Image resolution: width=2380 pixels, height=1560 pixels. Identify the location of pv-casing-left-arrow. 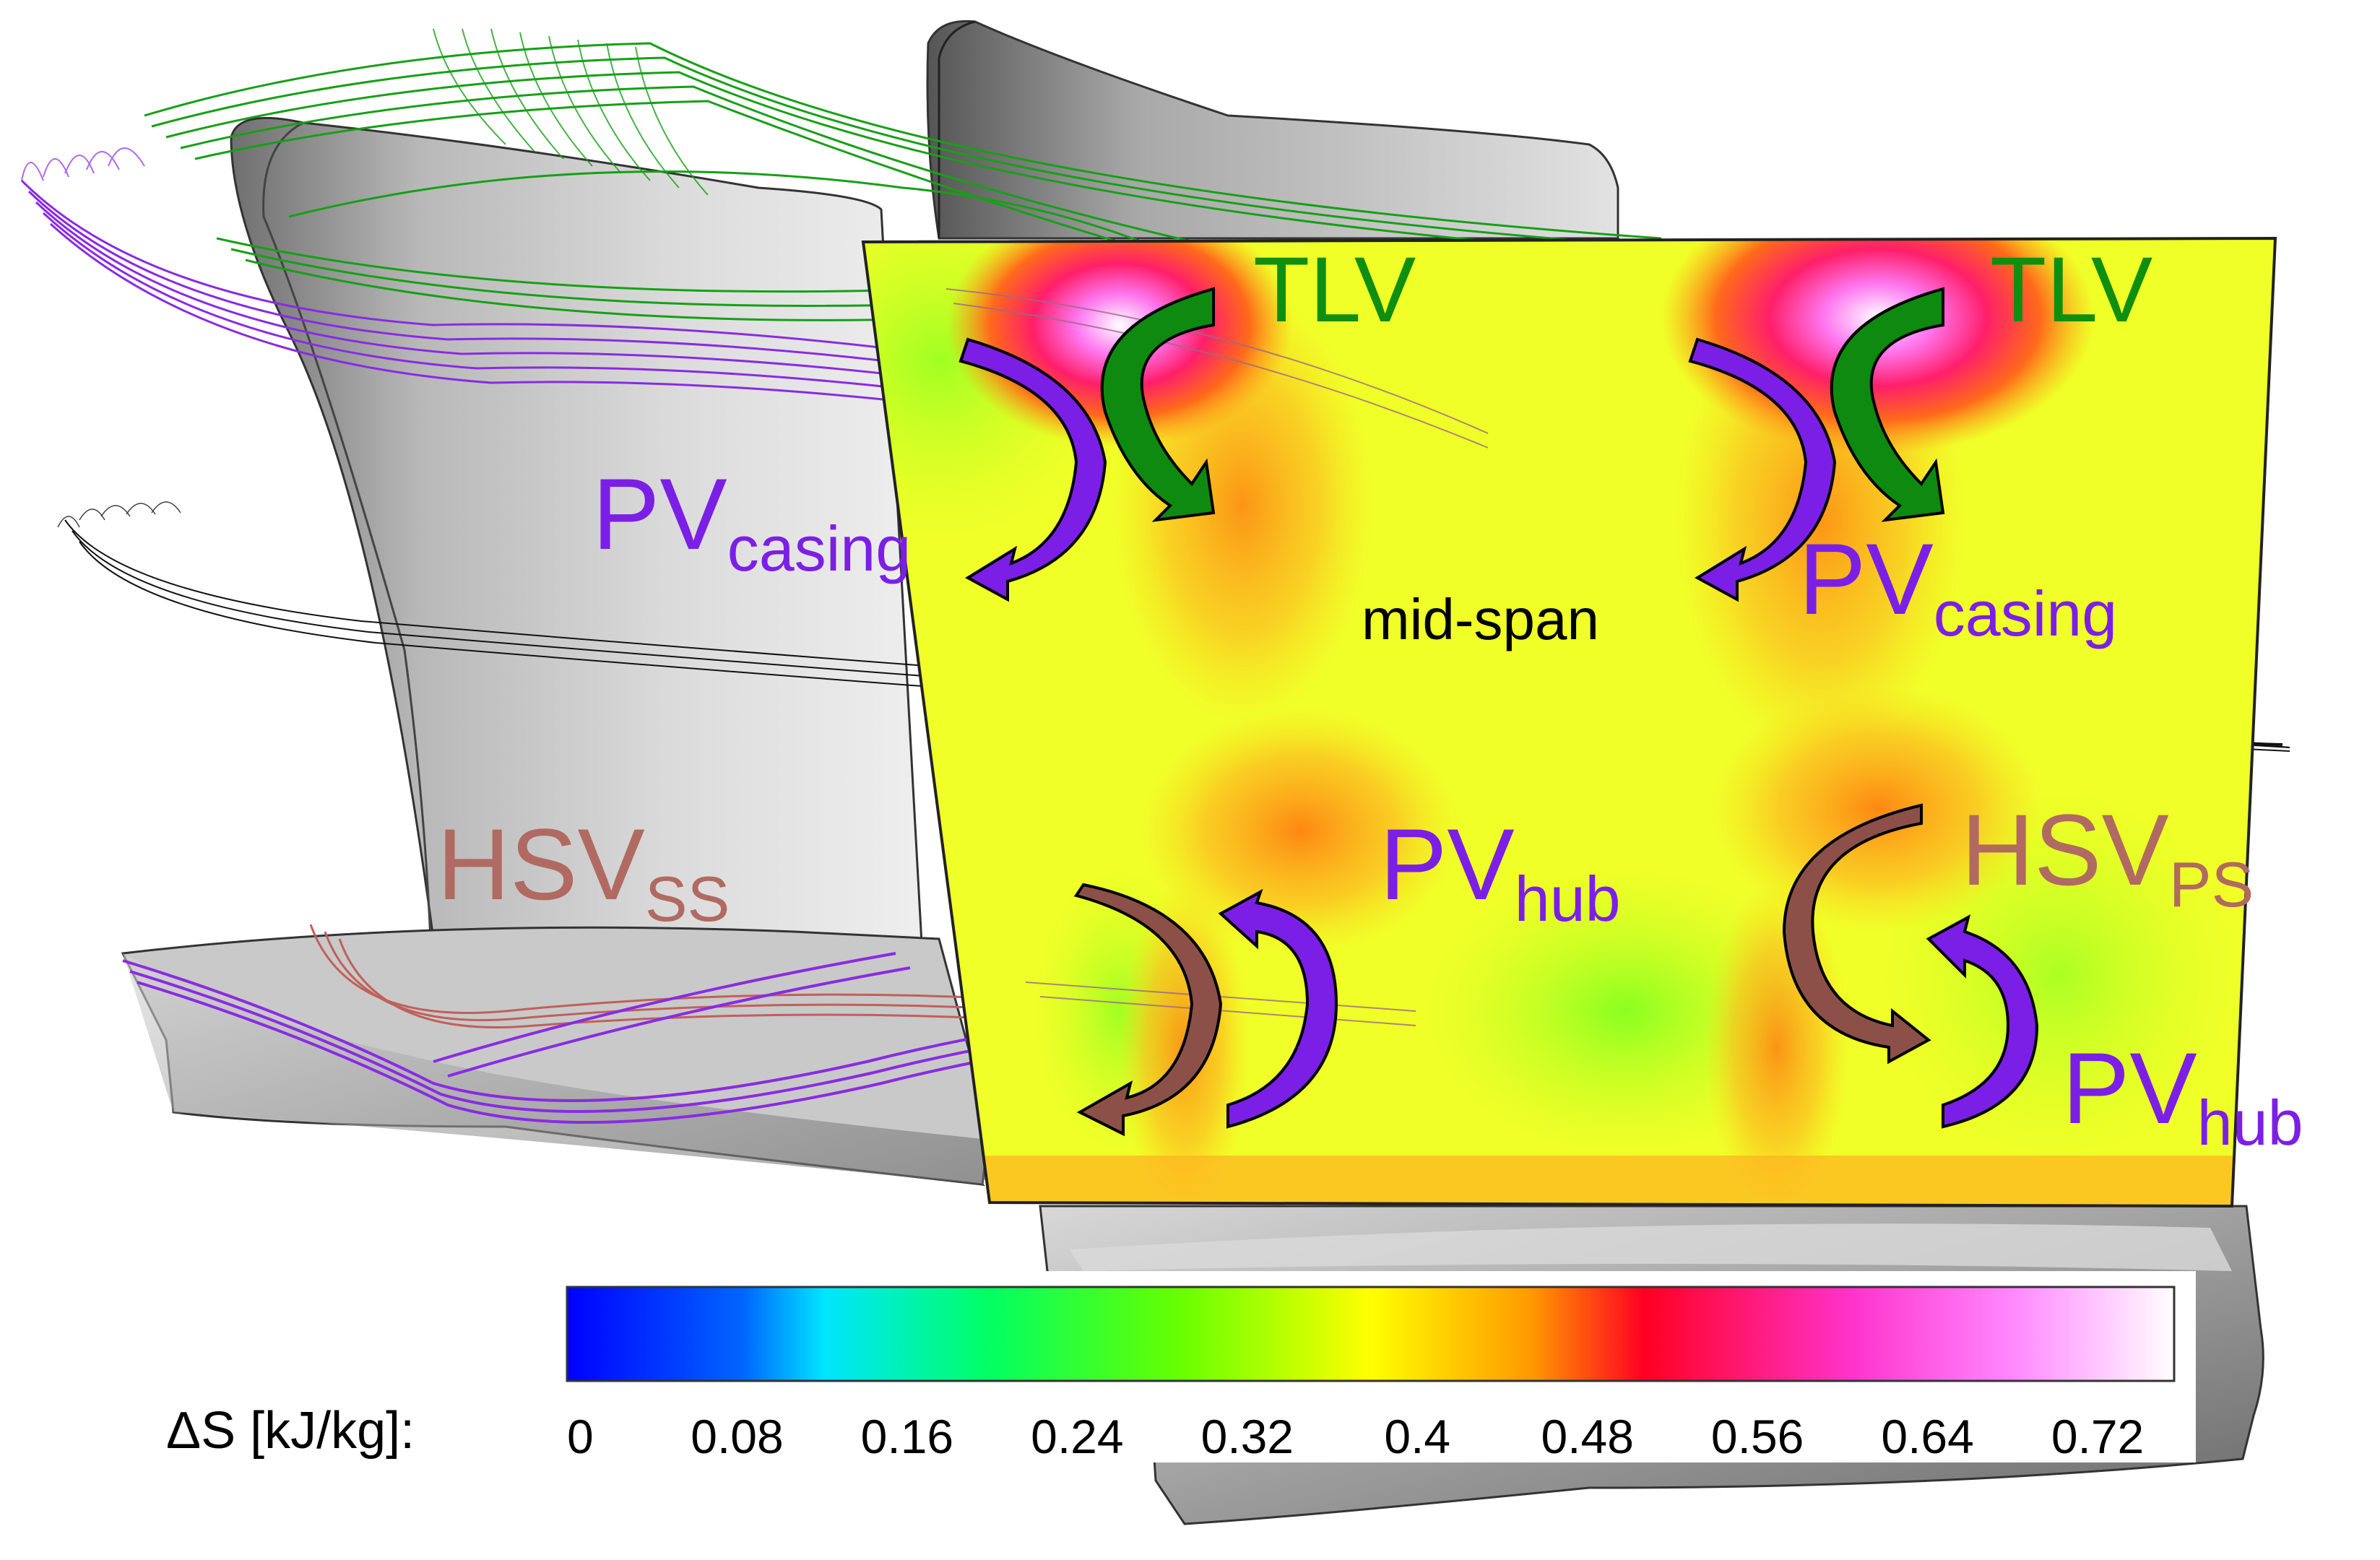
(1033, 469).